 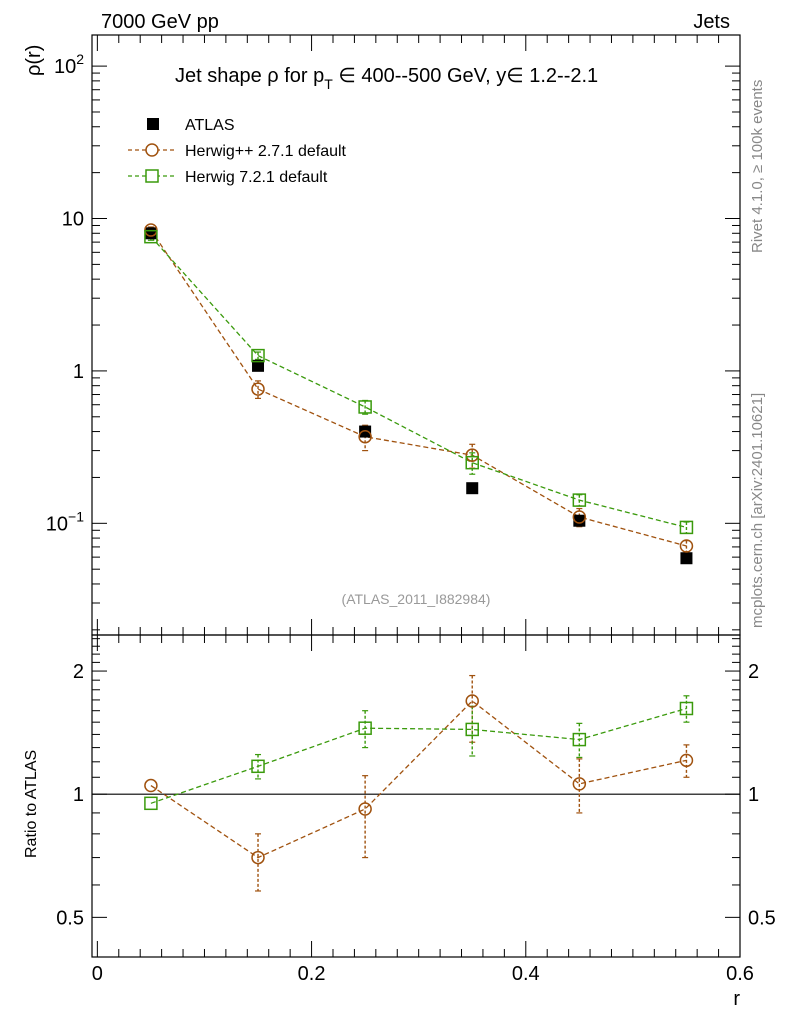 I want to click on legend-herwigpp-label: Herwig++ 2.7.1 default, so click(x=266, y=151).